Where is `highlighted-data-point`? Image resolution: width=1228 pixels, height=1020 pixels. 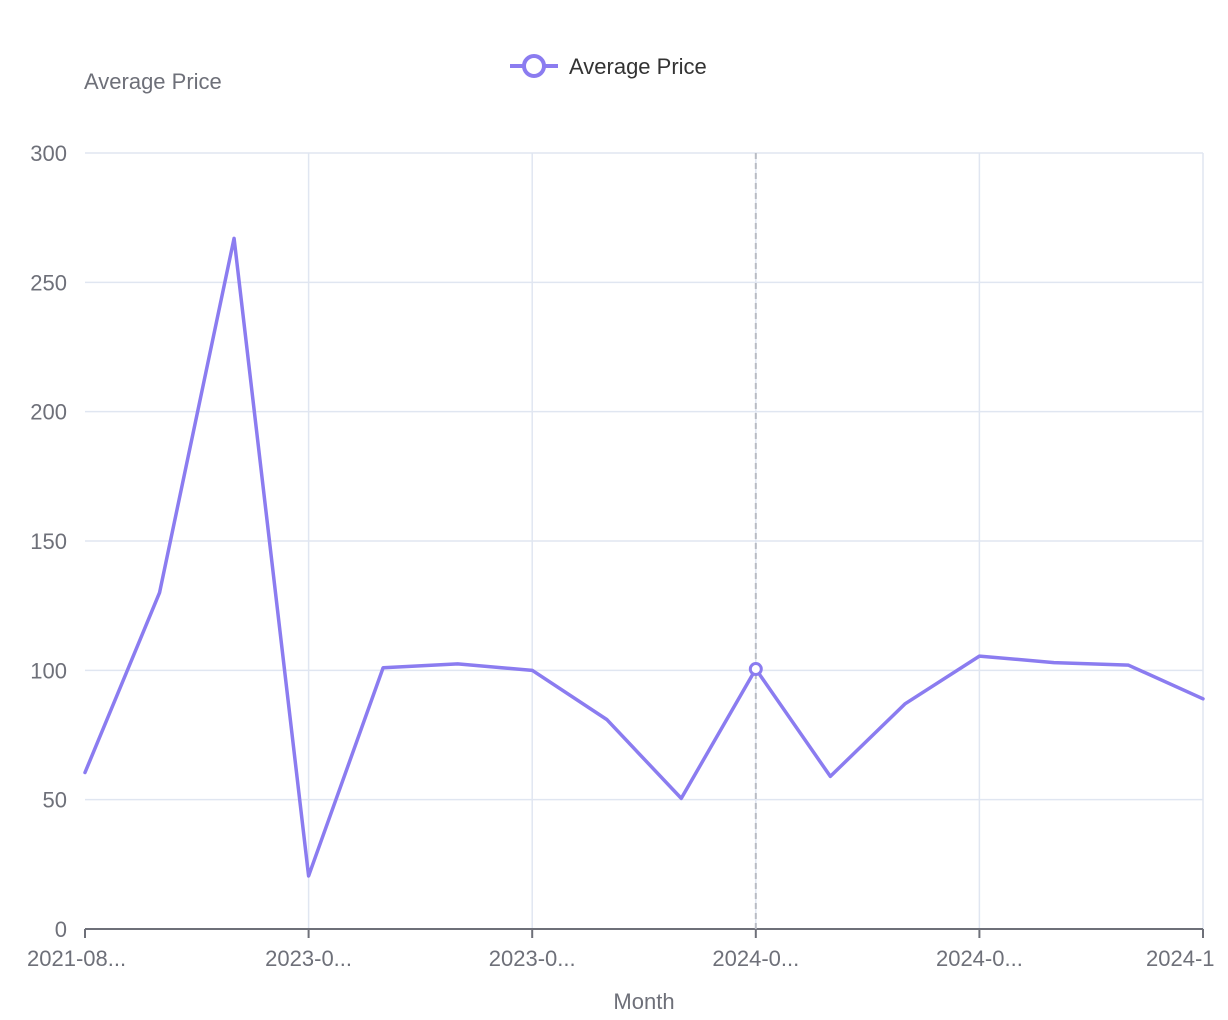
highlighted-data-point is located at coordinates (755, 669).